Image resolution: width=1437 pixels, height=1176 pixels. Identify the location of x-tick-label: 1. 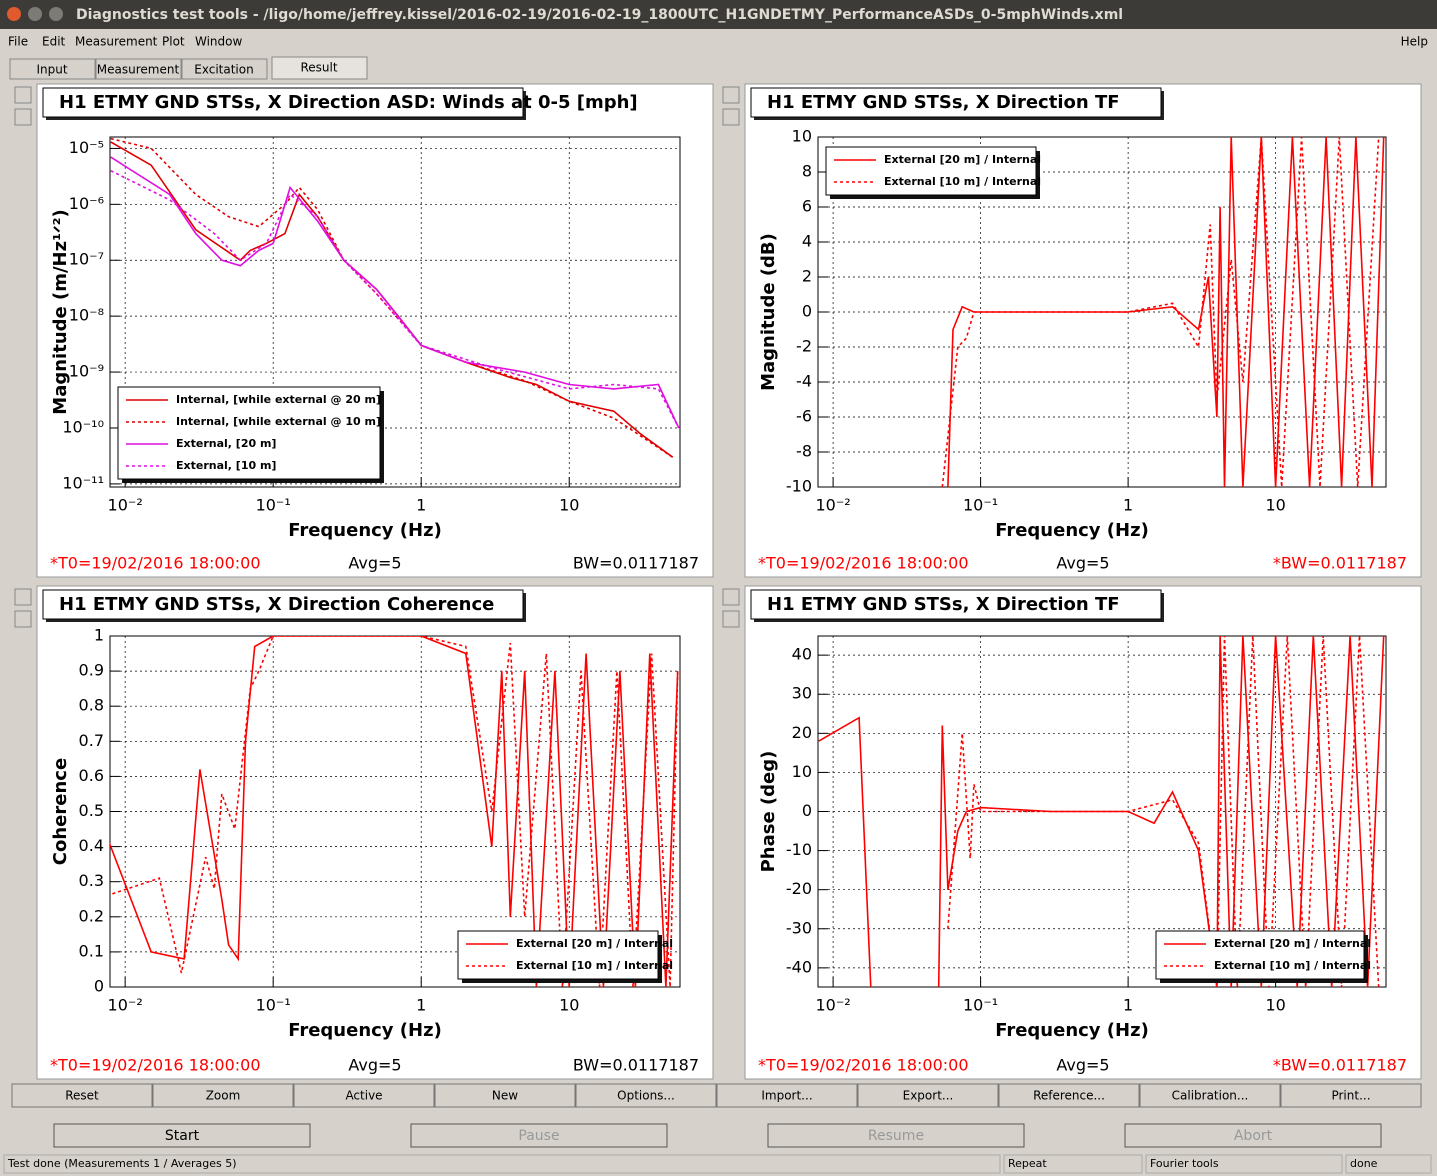
(1128, 1005).